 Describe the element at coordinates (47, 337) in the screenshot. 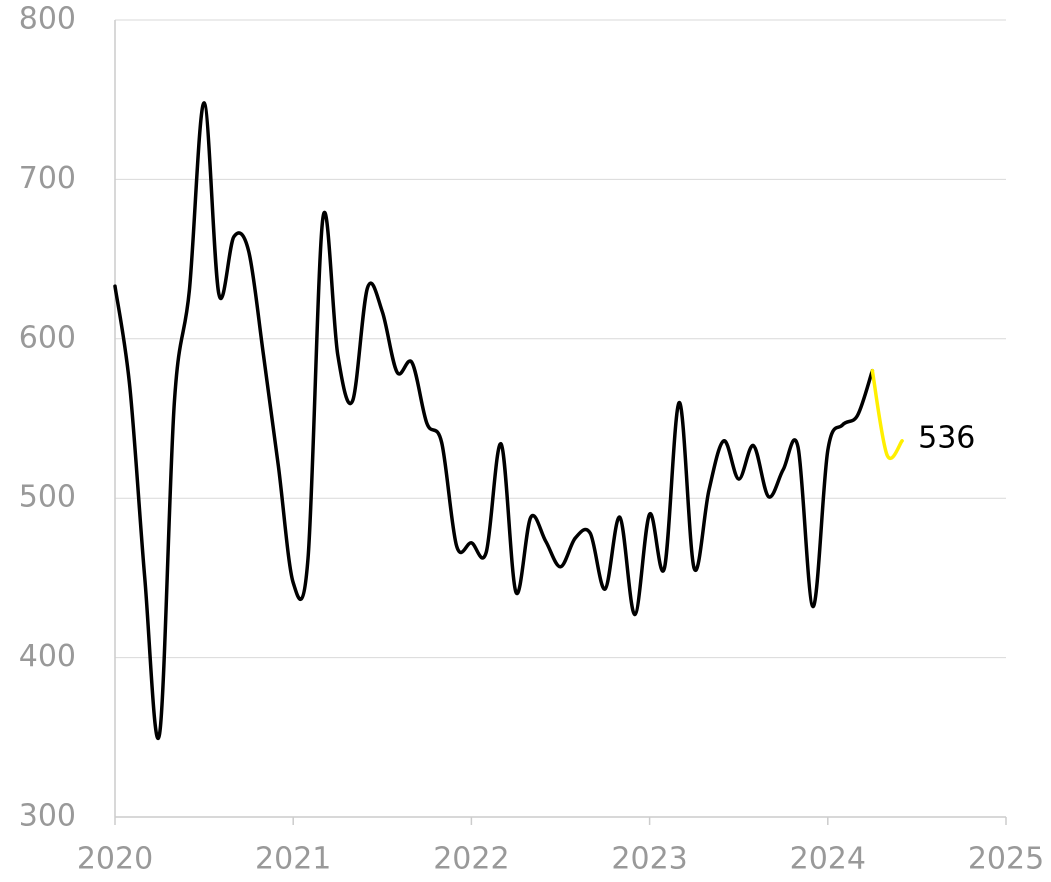

I see `y-tick-label: 600` at that location.